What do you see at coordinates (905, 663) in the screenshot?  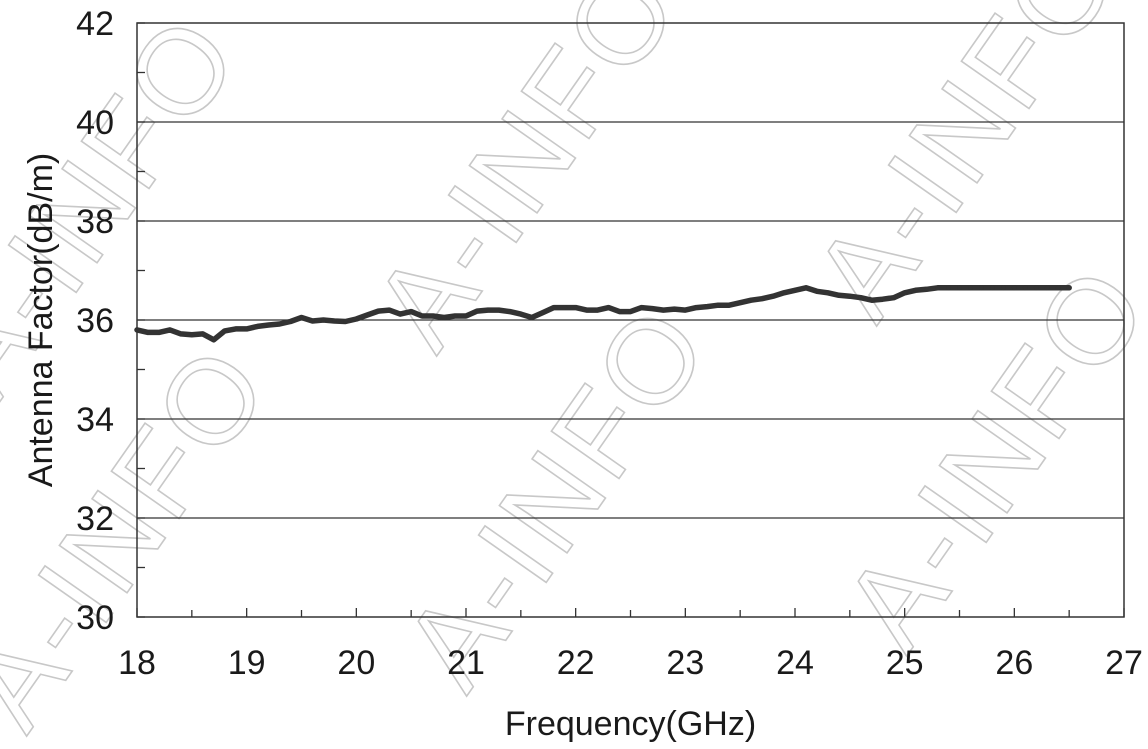 I see `x-tick-label: 25` at bounding box center [905, 663].